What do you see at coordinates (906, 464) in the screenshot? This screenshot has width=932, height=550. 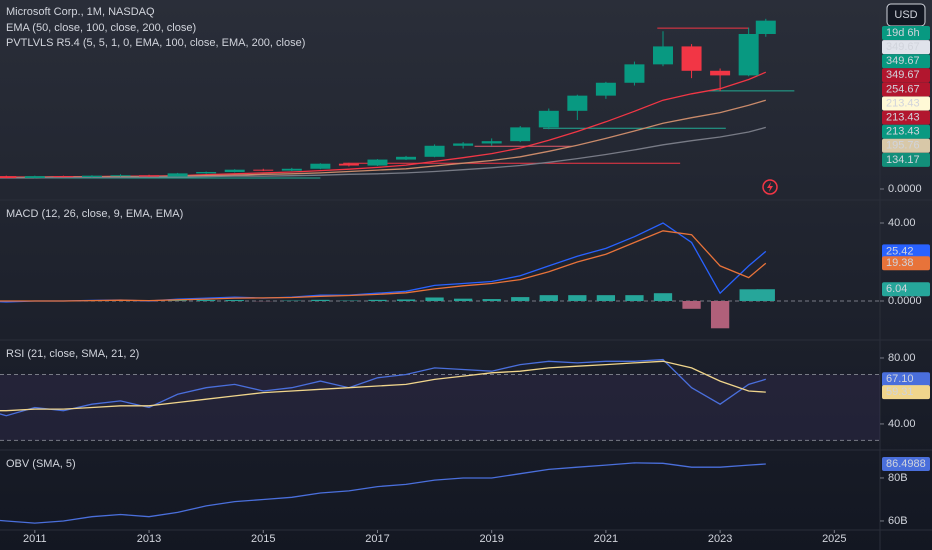 I see `last-value-label: 86.4988` at bounding box center [906, 464].